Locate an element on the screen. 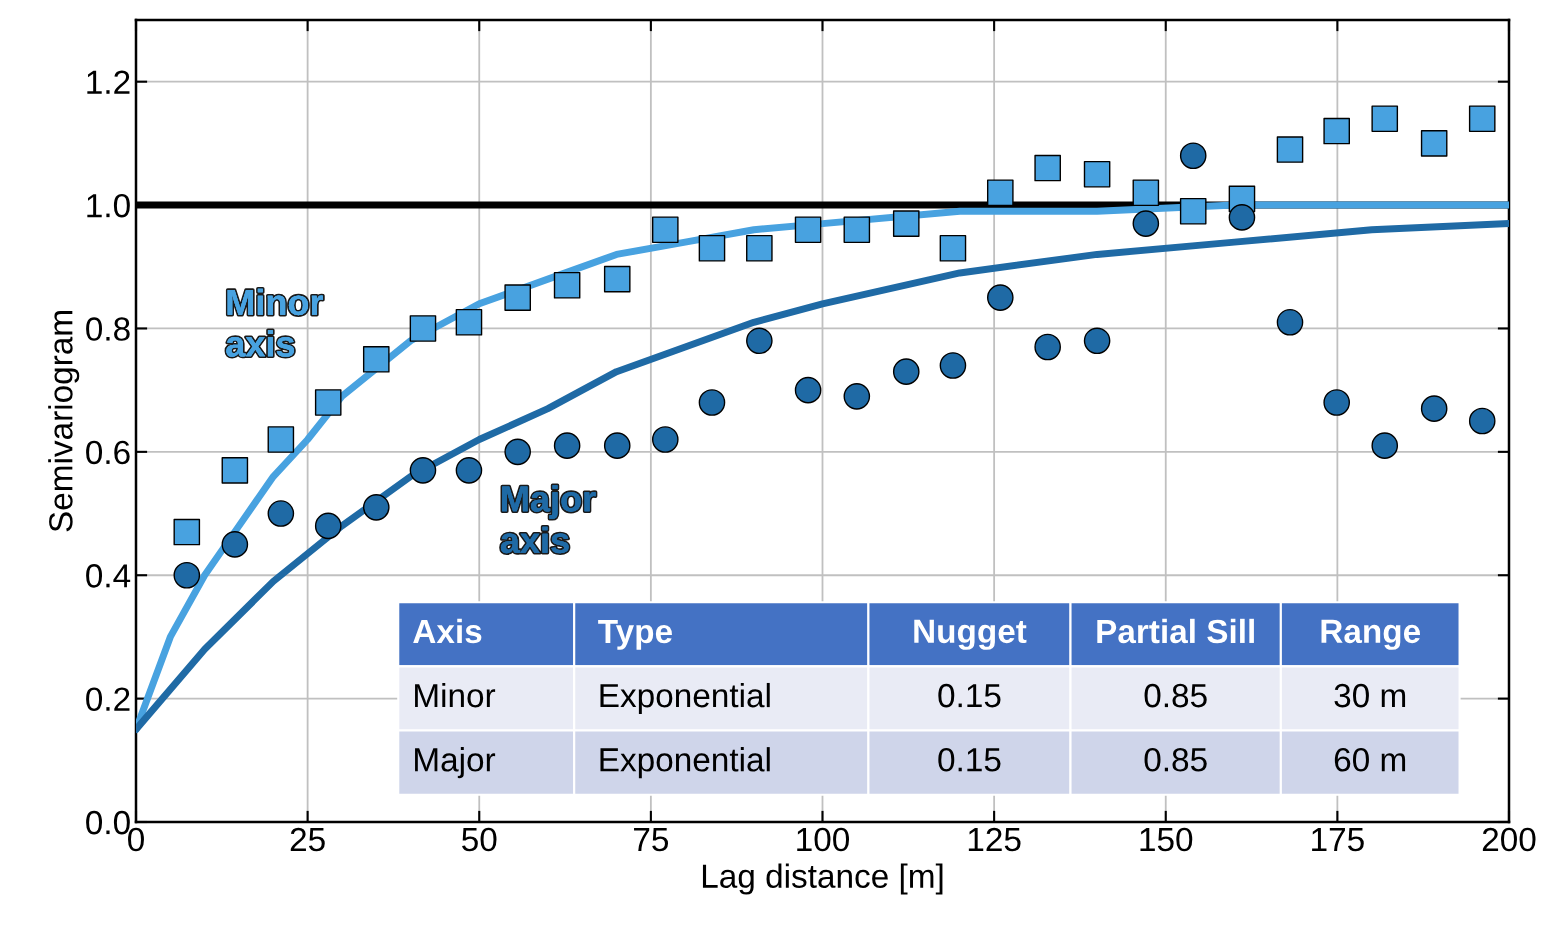 This screenshot has width=1564, height=939. x-tick-label: 0 is located at coordinates (136, 839).